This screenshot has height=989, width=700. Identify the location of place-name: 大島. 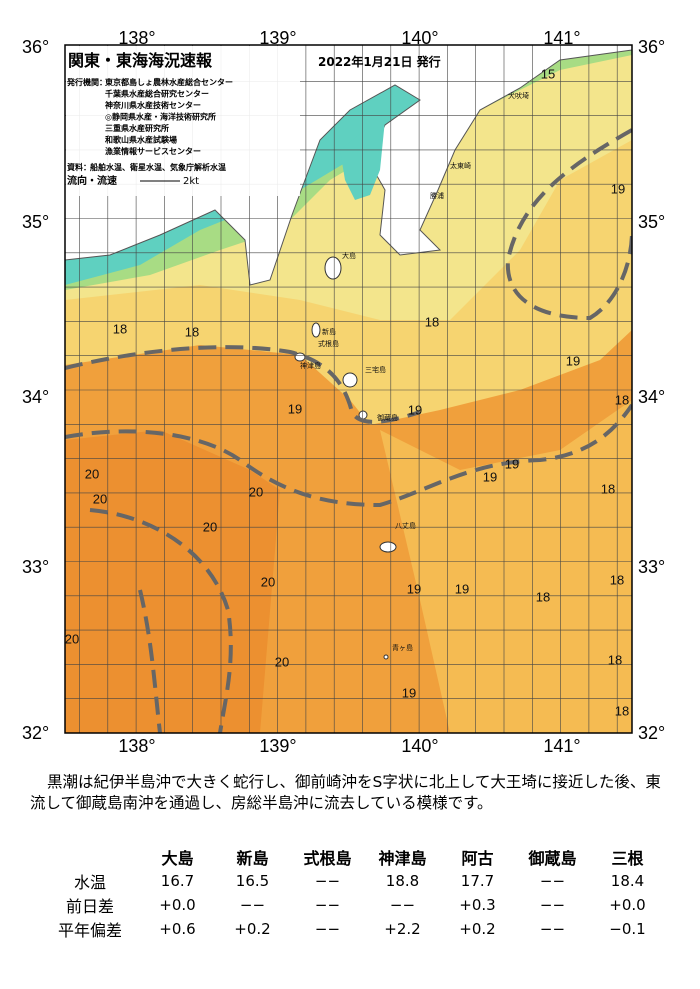
(349, 255).